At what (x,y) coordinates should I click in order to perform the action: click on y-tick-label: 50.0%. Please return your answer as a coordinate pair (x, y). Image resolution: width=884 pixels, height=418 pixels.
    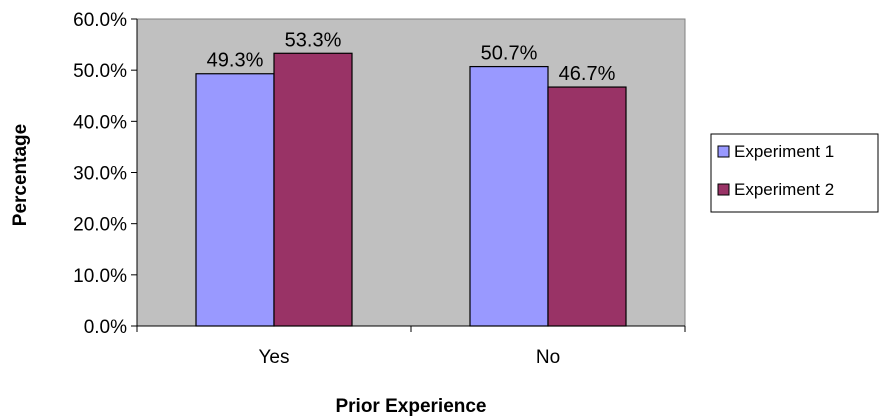
    Looking at the image, I should click on (100, 71).